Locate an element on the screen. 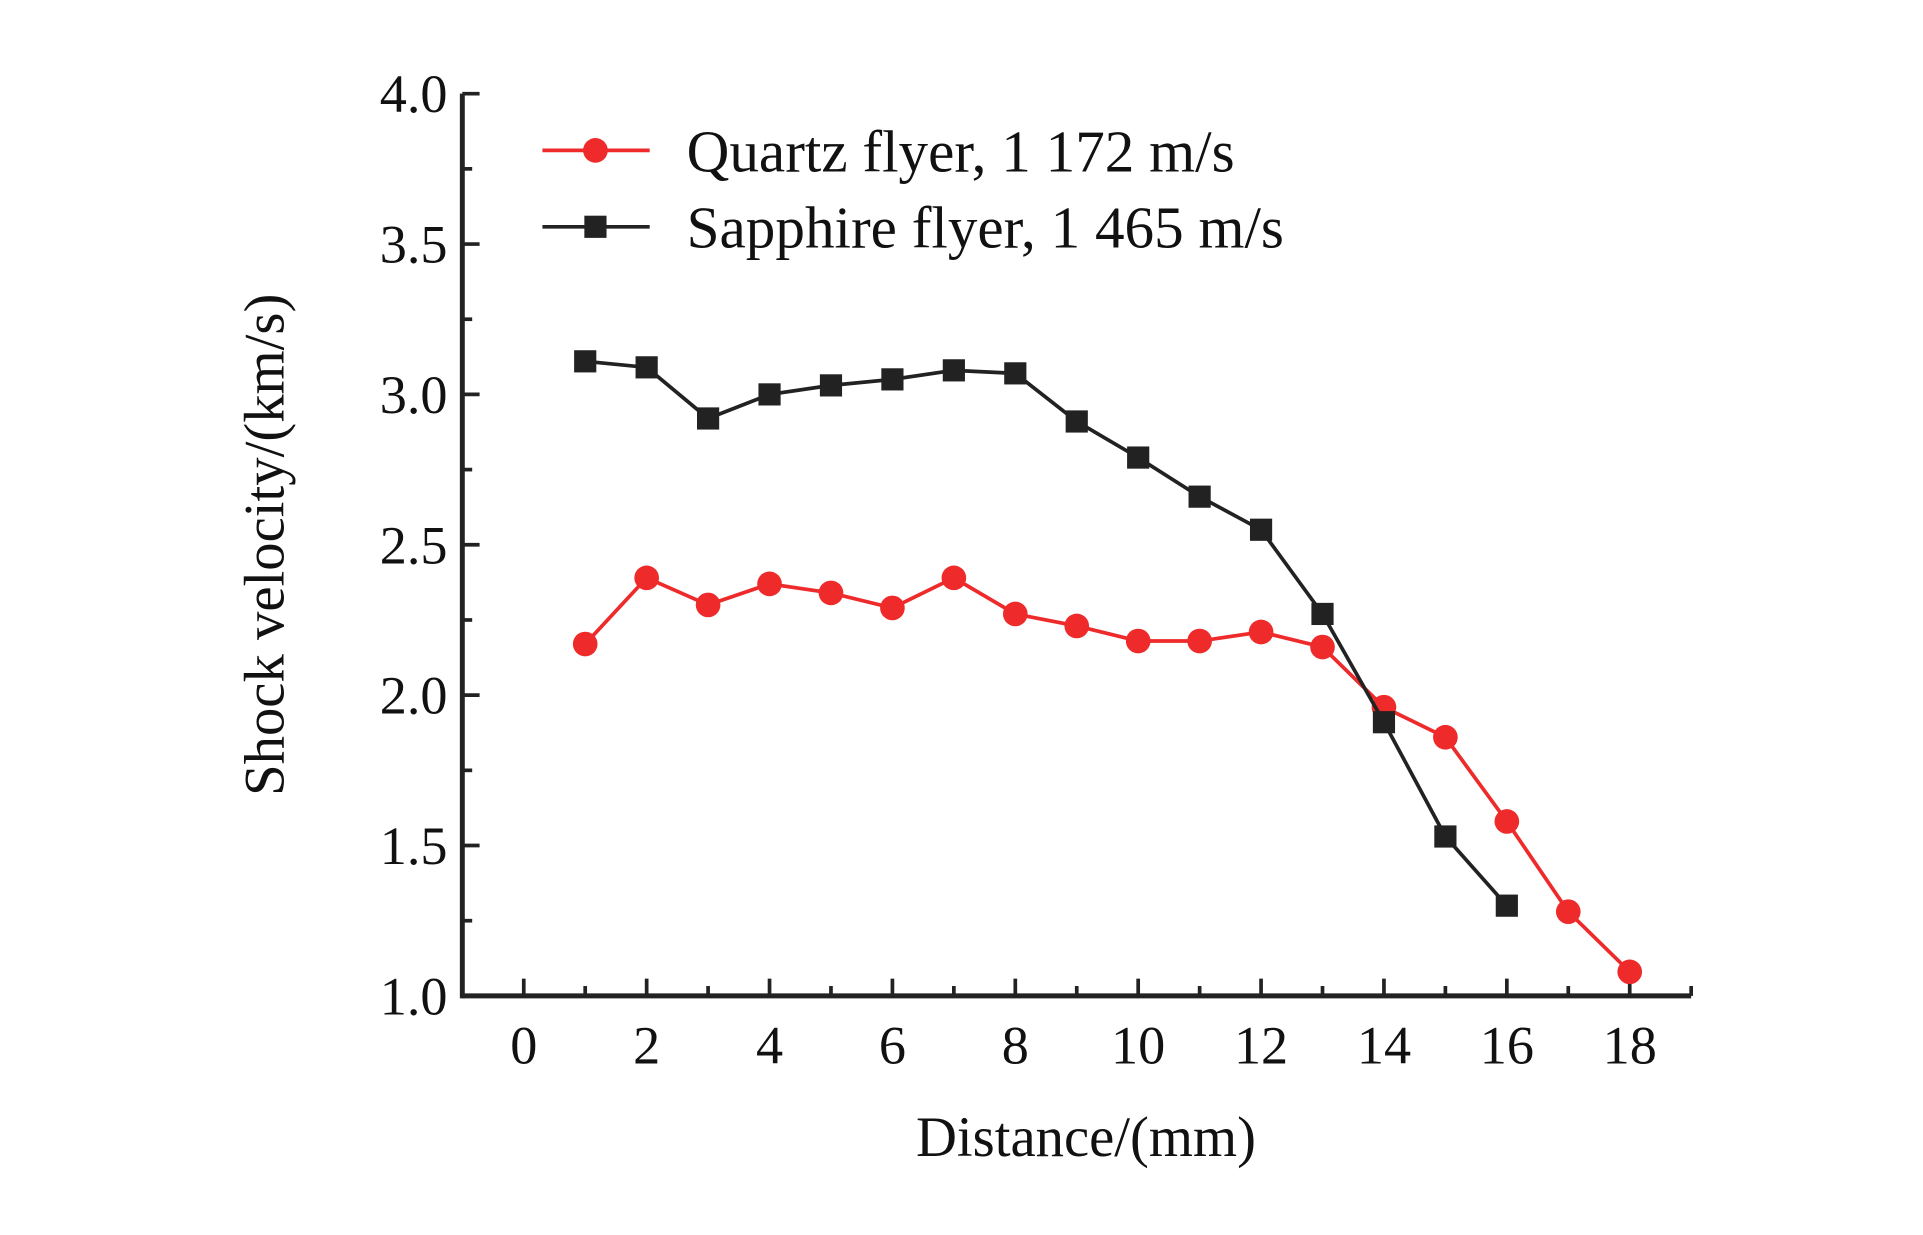 The image size is (1923, 1235). circle-marker-icon is located at coordinates (595, 150).